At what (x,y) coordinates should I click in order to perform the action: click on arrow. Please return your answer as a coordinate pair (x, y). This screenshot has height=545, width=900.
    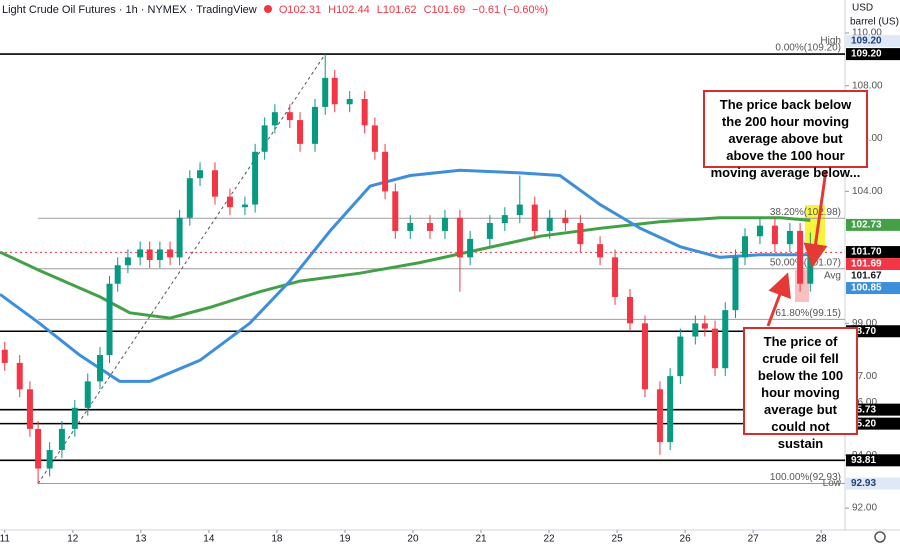
    Looking at the image, I should click on (815, 218).